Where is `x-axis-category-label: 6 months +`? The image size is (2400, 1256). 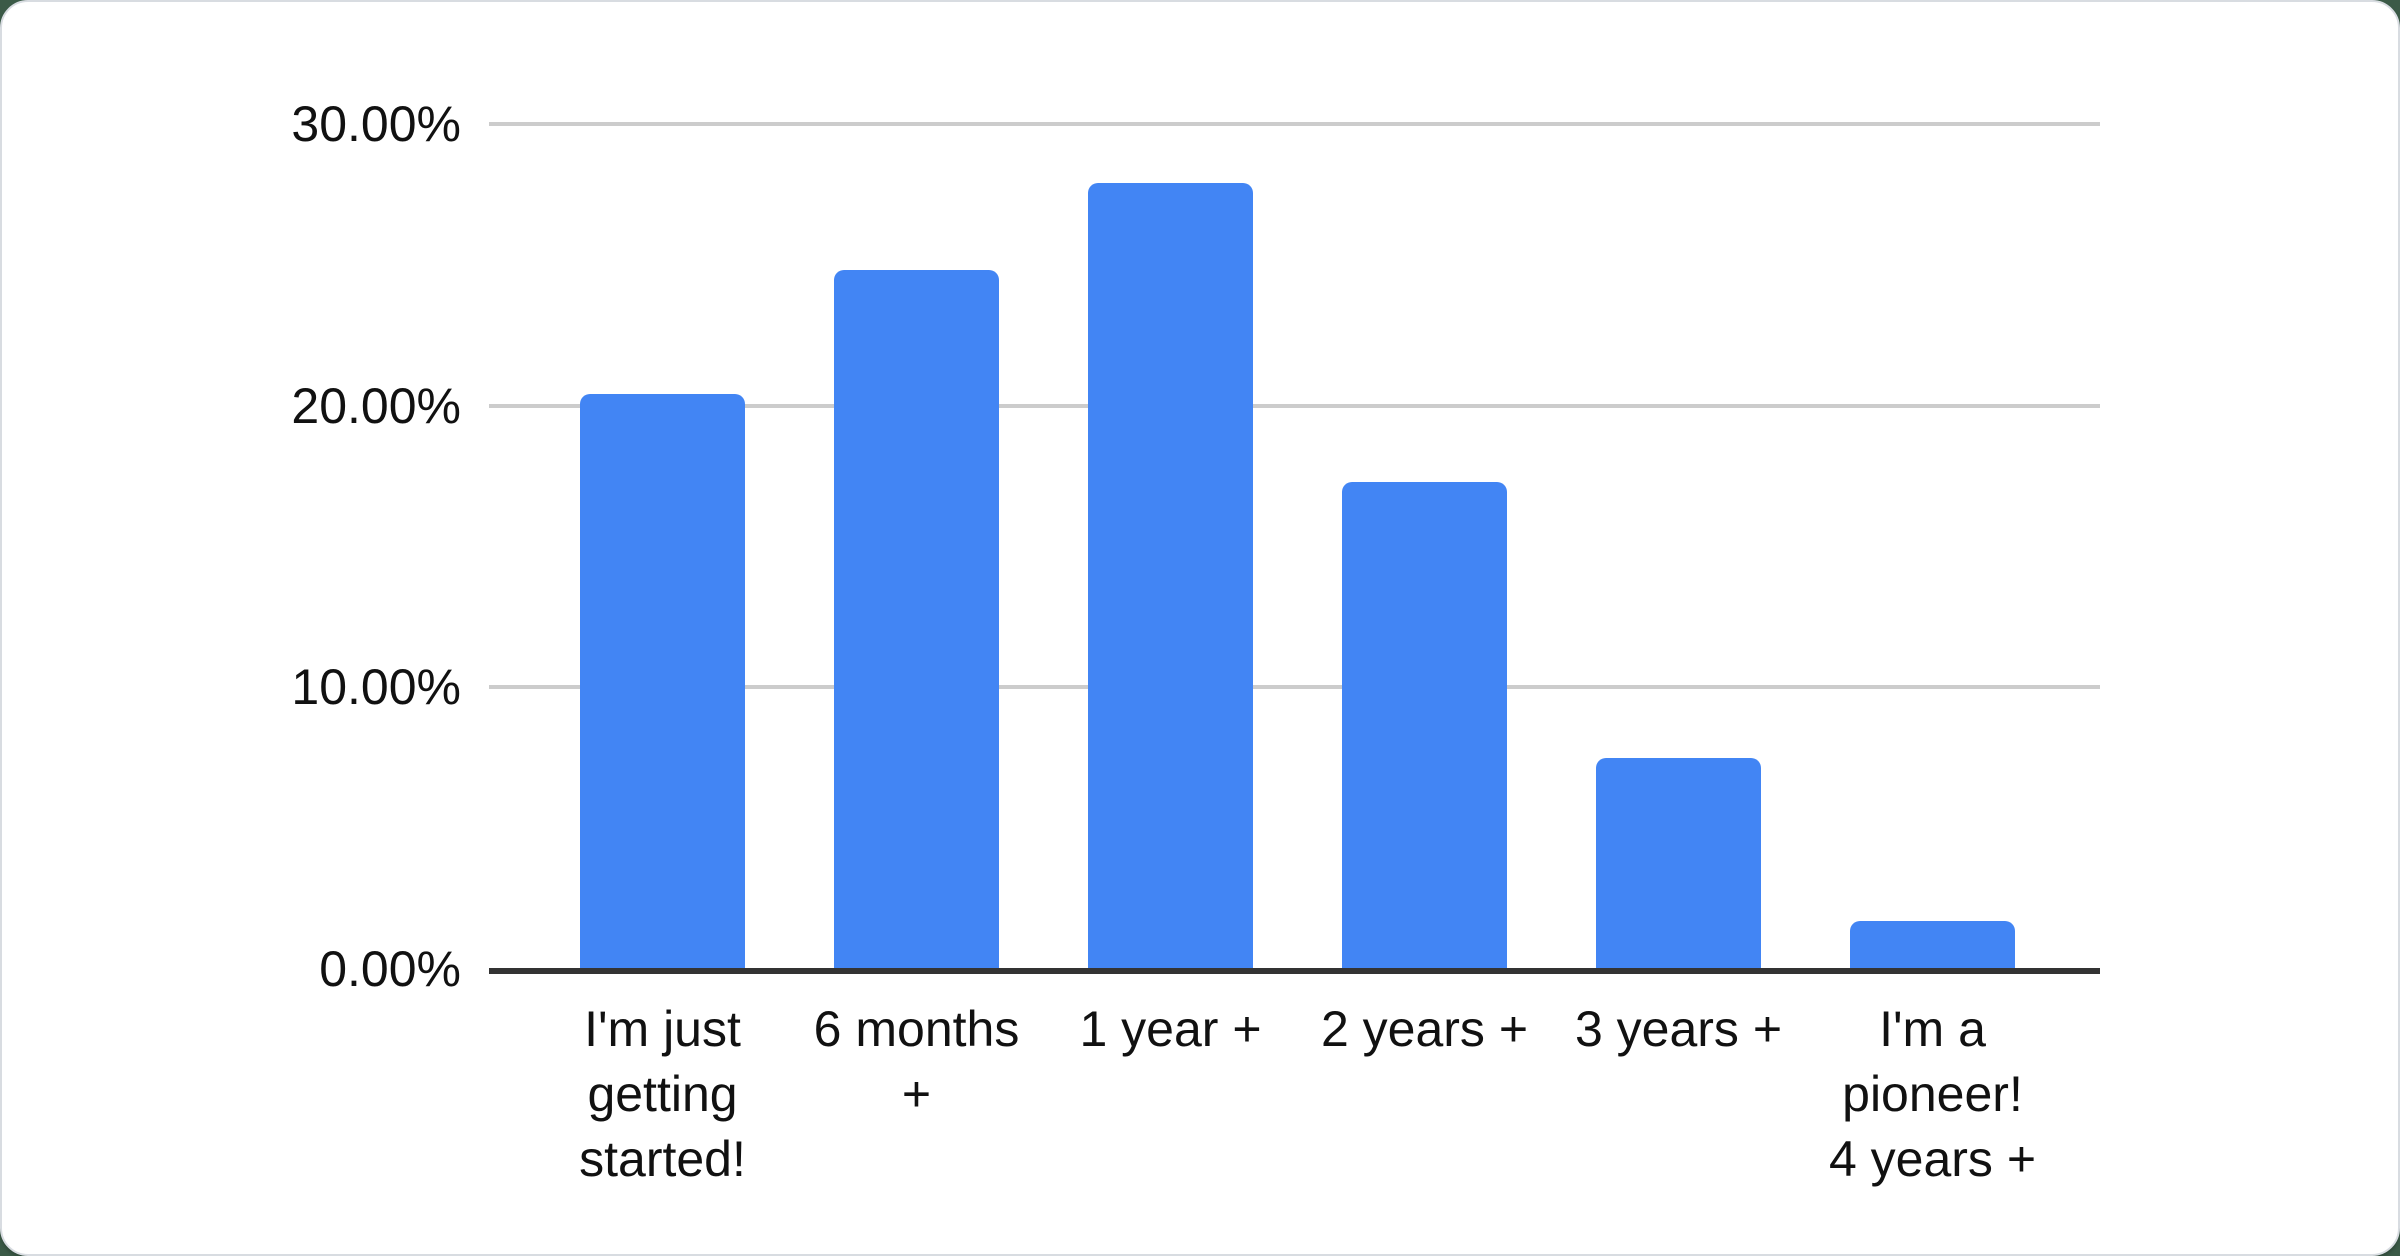 x-axis-category-label: 6 months + is located at coordinates (916, 1061).